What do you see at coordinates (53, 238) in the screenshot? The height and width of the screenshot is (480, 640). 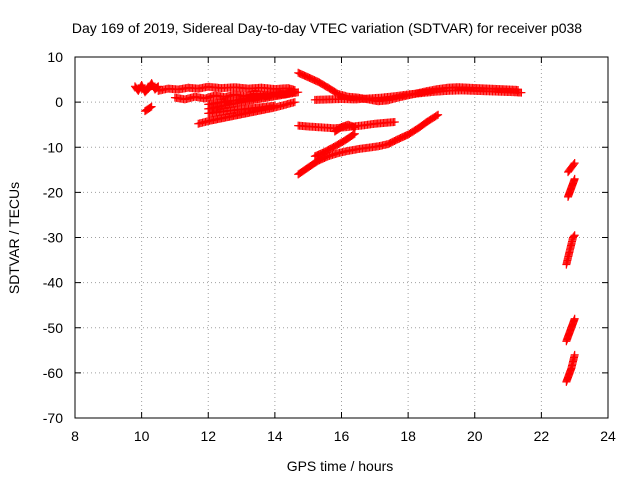 I see `y-tick-label: -30` at bounding box center [53, 238].